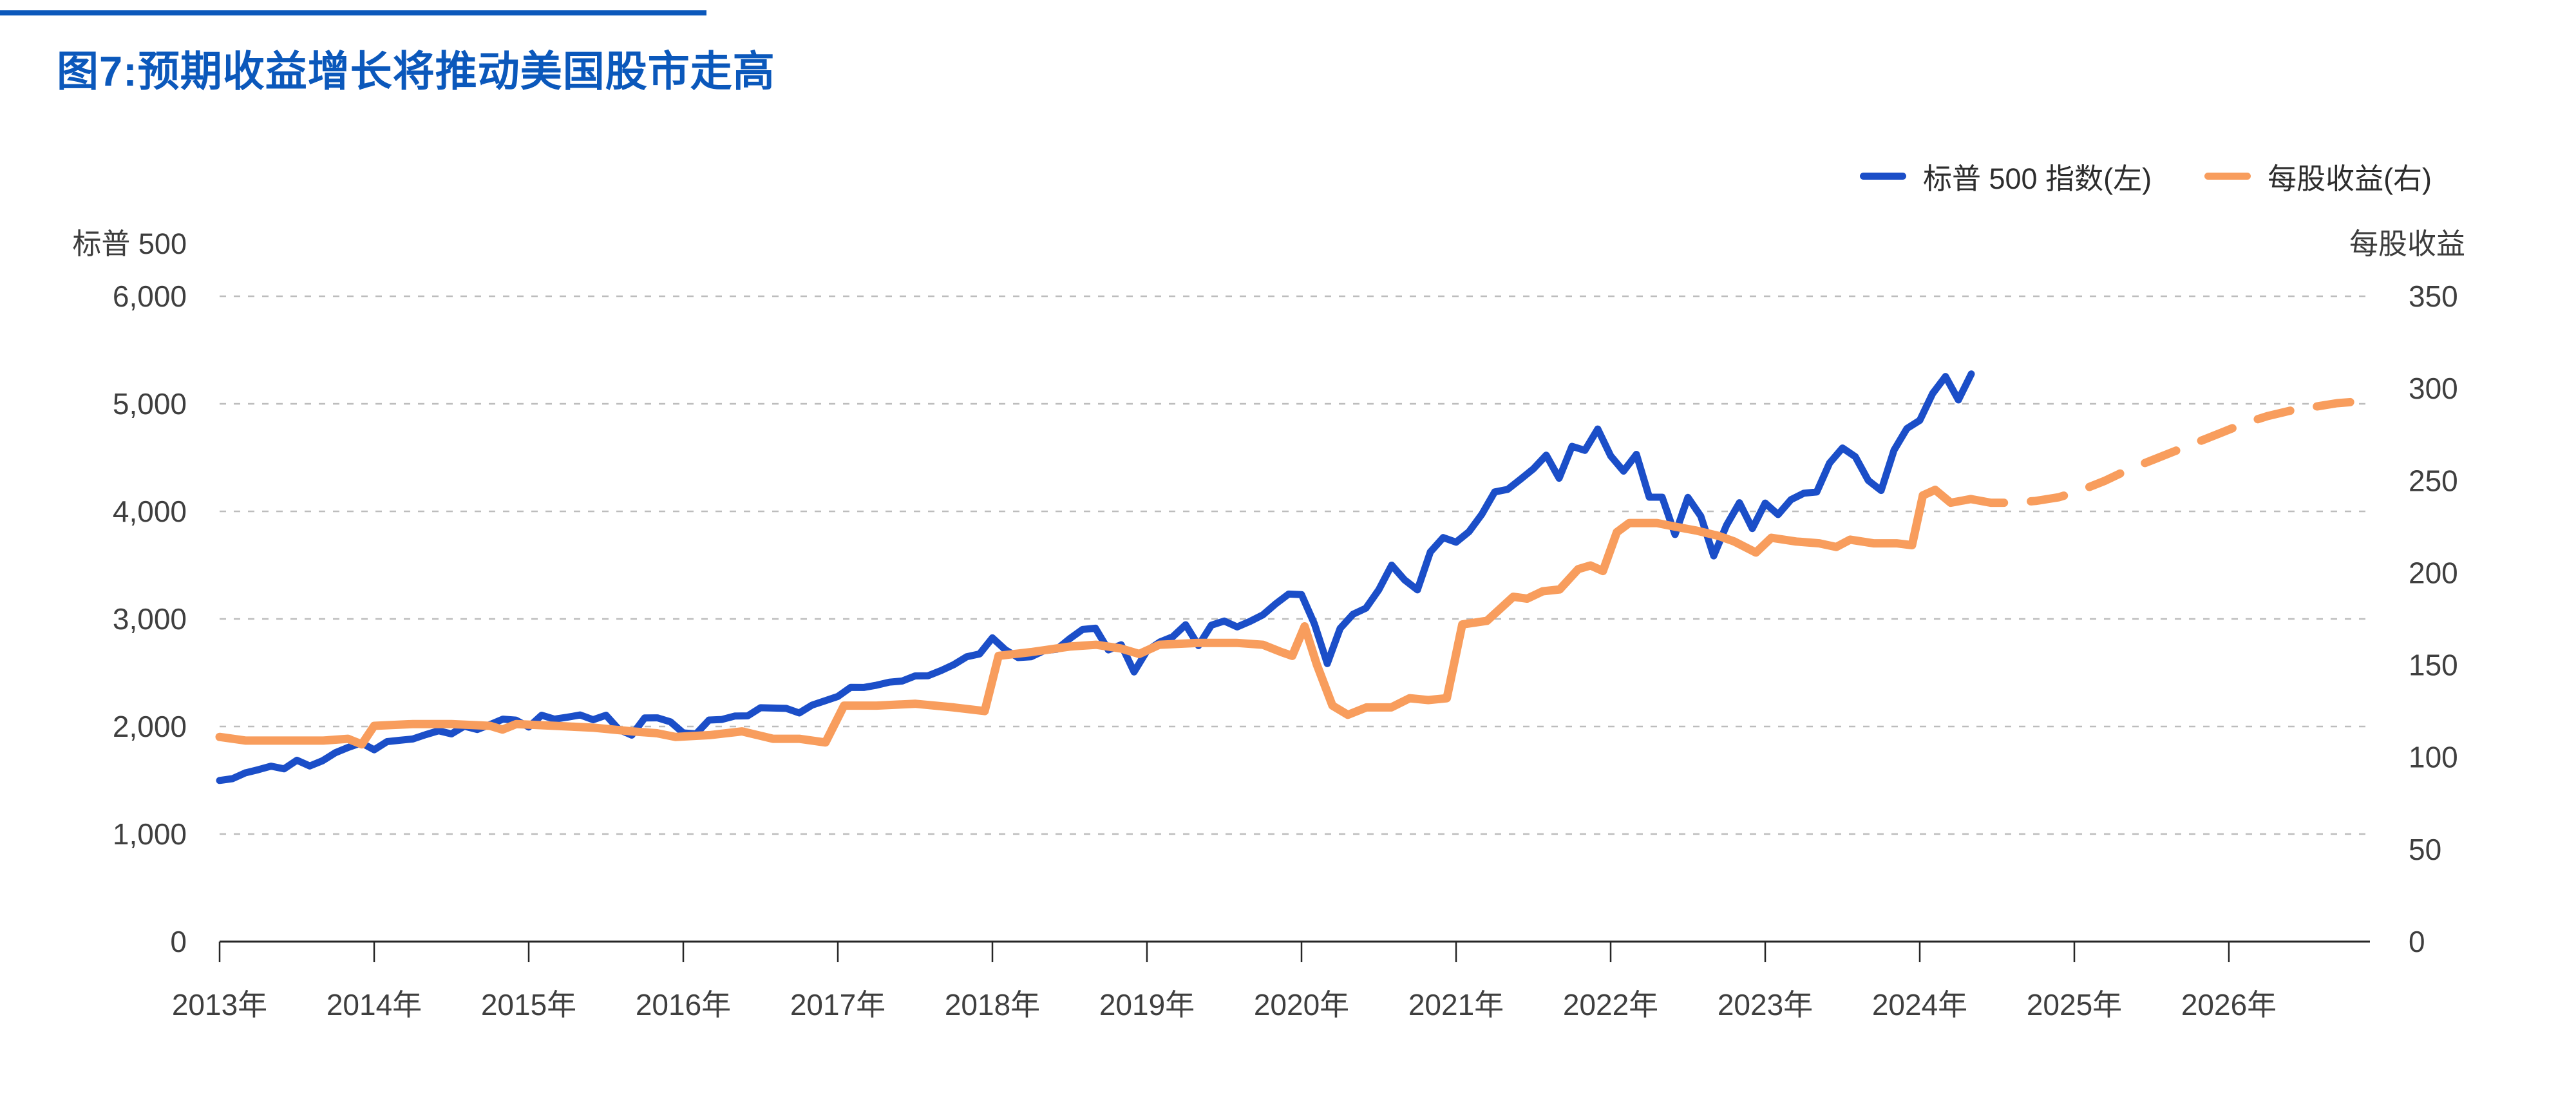  Describe the element at coordinates (1147, 1004) in the screenshot. I see `x-tick-label: 2019年` at that location.